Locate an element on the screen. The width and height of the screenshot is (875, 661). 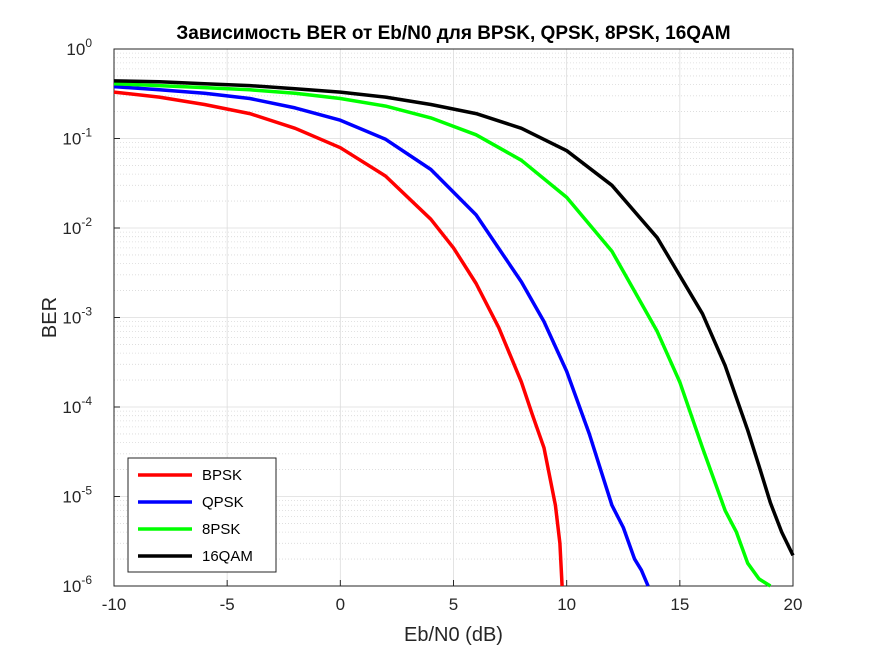
x-tick-label: -5 is located at coordinates (227, 604).